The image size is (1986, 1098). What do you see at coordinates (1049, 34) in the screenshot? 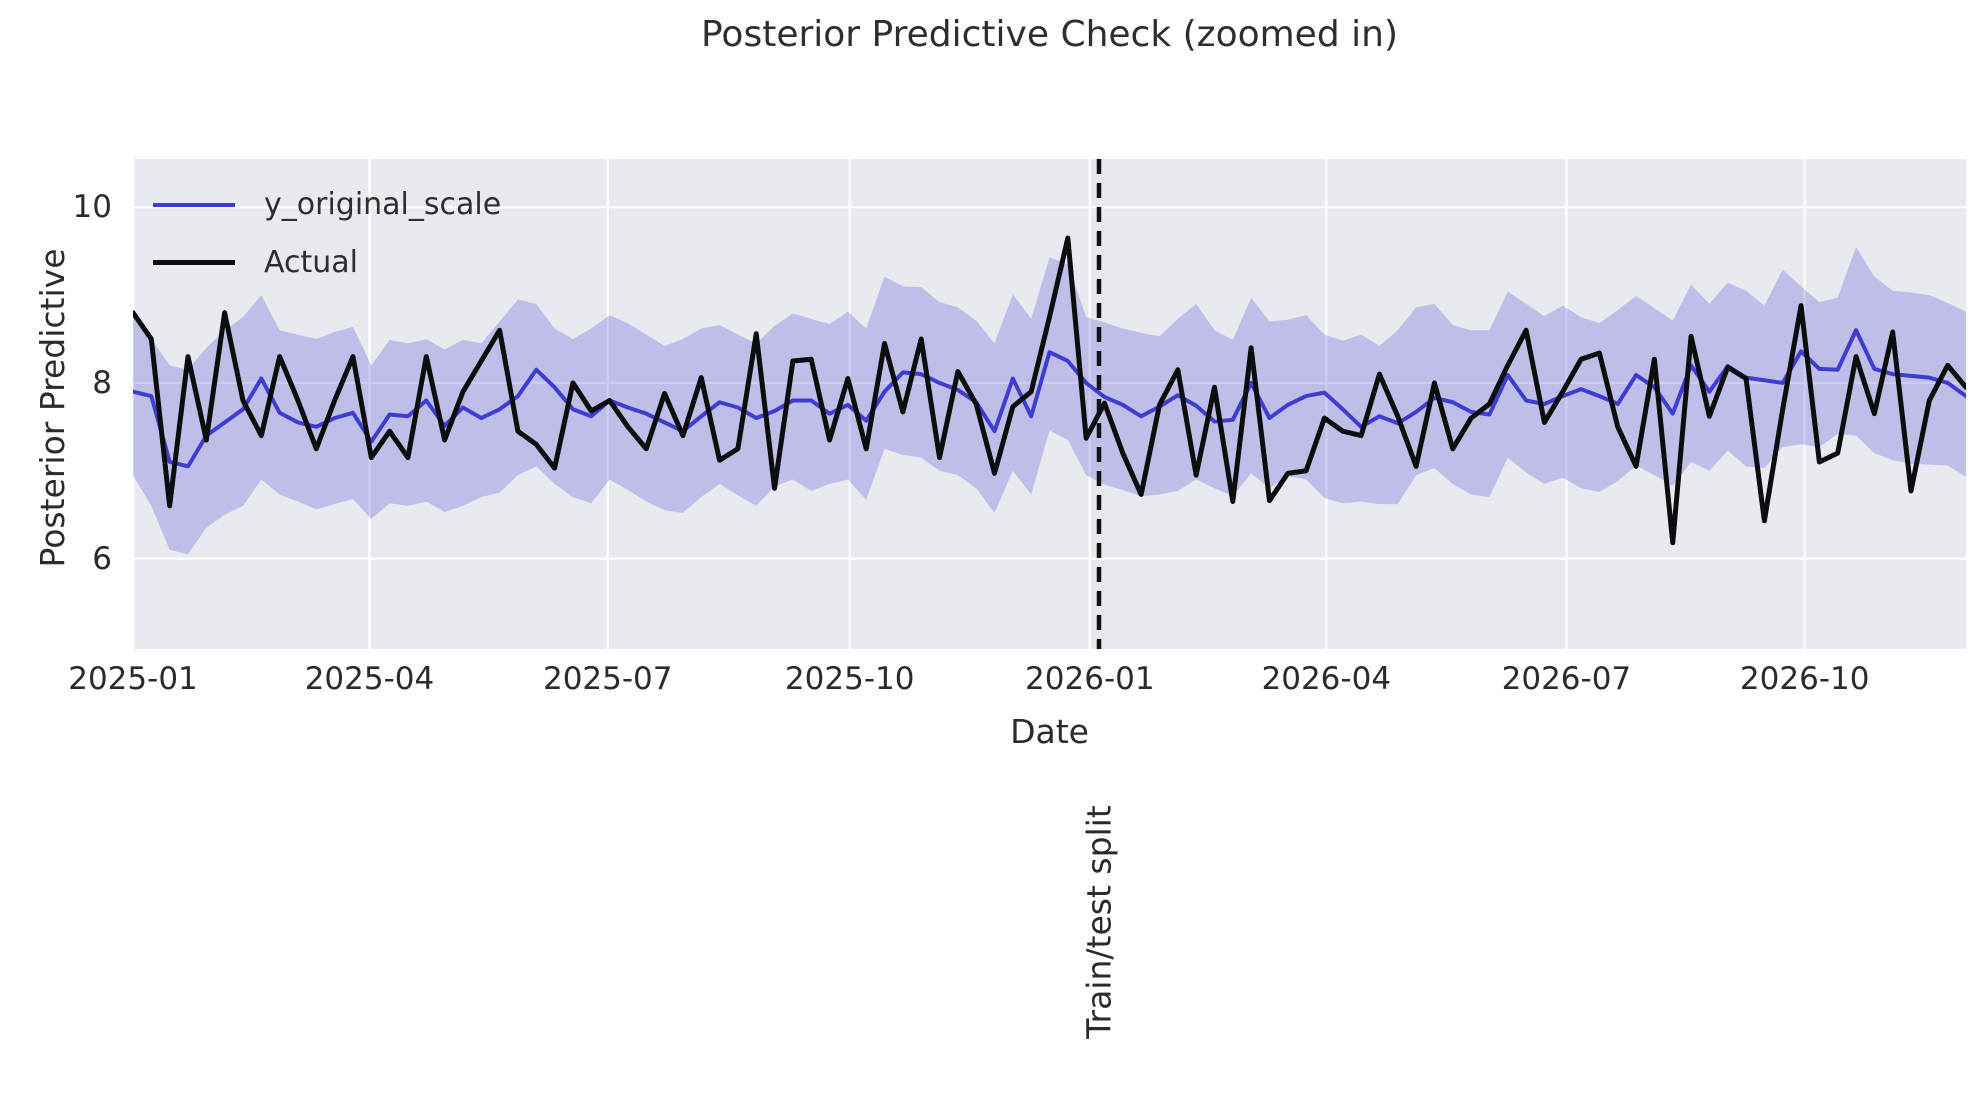
I see `chart-title: Posterior Predictive Check (zoomed in)` at bounding box center [1049, 34].